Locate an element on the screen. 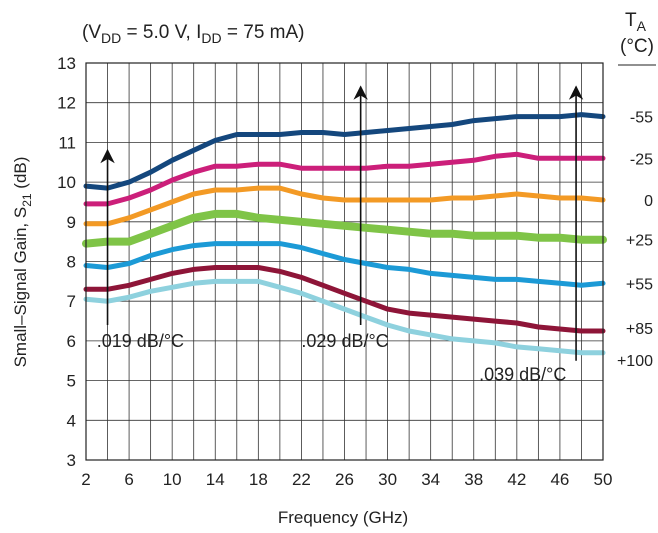 The height and width of the screenshot is (533, 658). y-tick-label: 5 is located at coordinates (71, 381).